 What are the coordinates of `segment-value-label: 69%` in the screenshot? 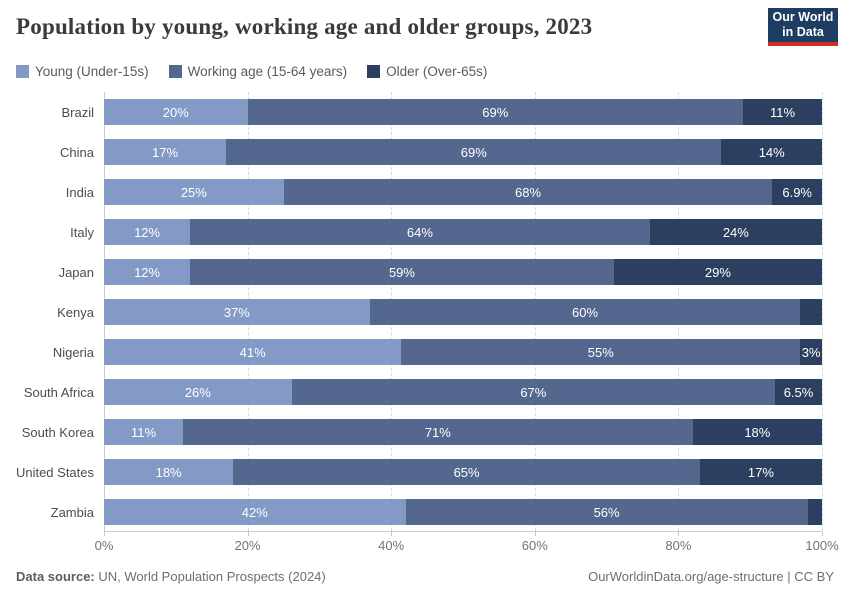 It's located at (473, 152).